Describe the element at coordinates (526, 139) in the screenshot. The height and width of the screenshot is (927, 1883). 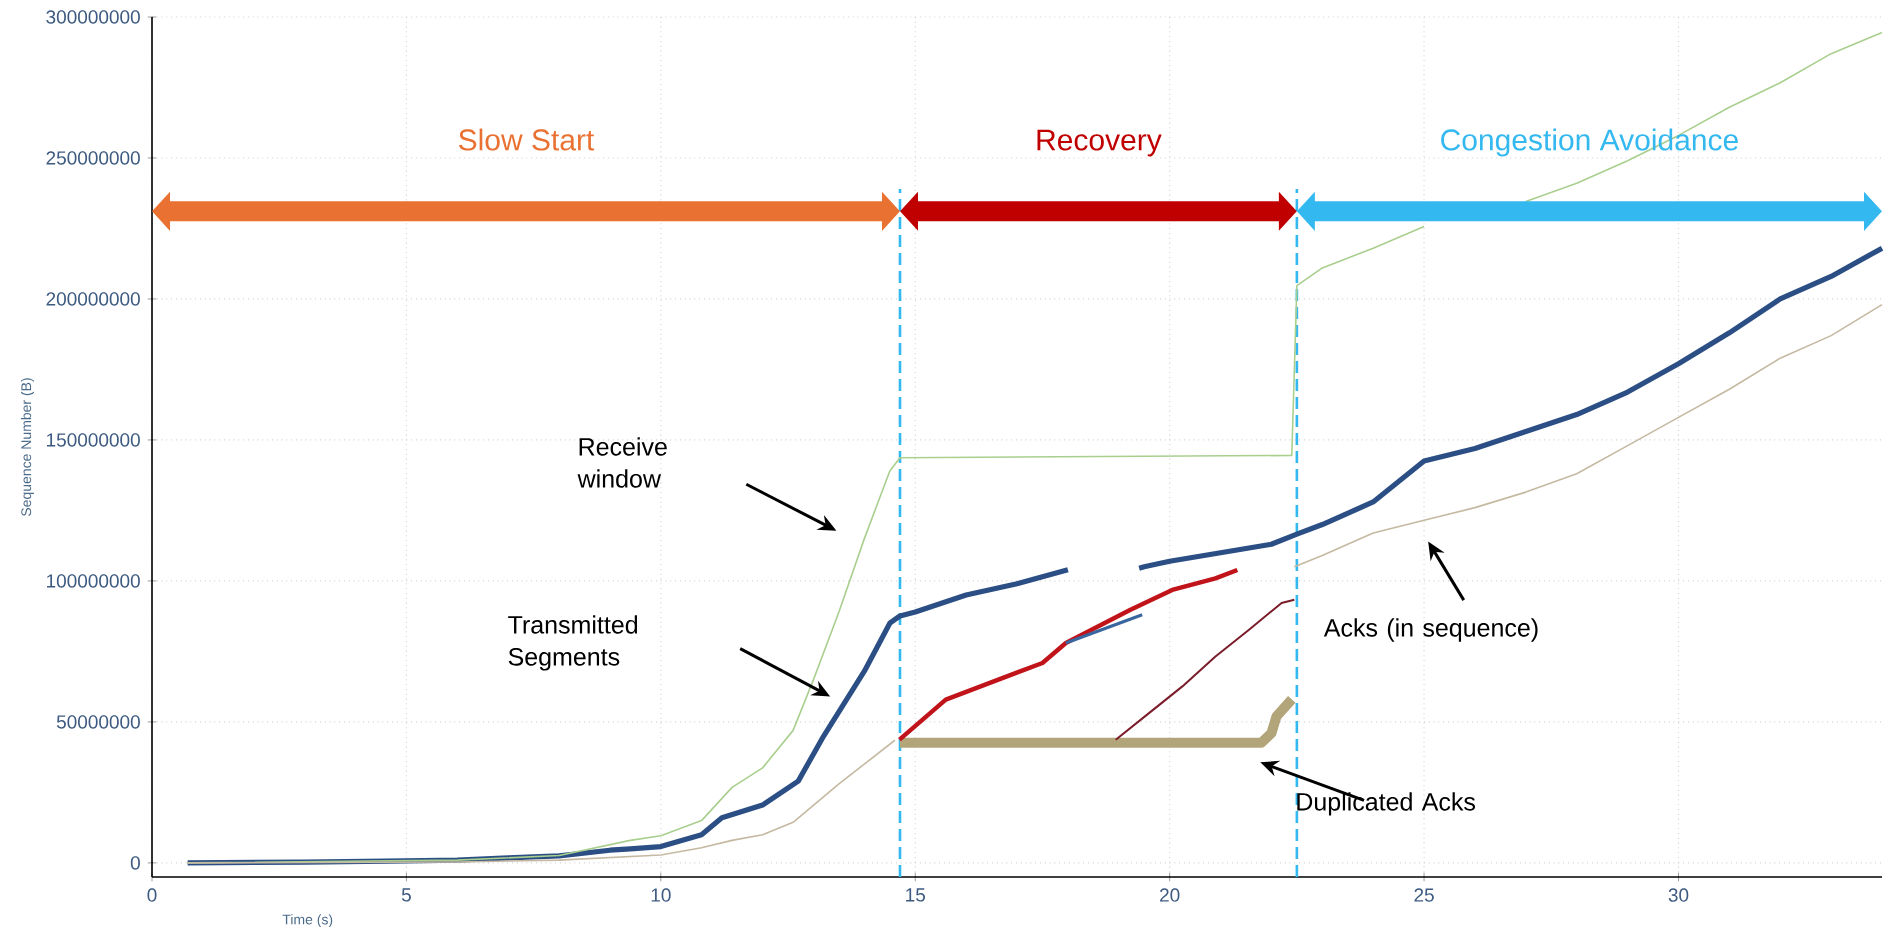
I see `annotation: Slow Start` at that location.